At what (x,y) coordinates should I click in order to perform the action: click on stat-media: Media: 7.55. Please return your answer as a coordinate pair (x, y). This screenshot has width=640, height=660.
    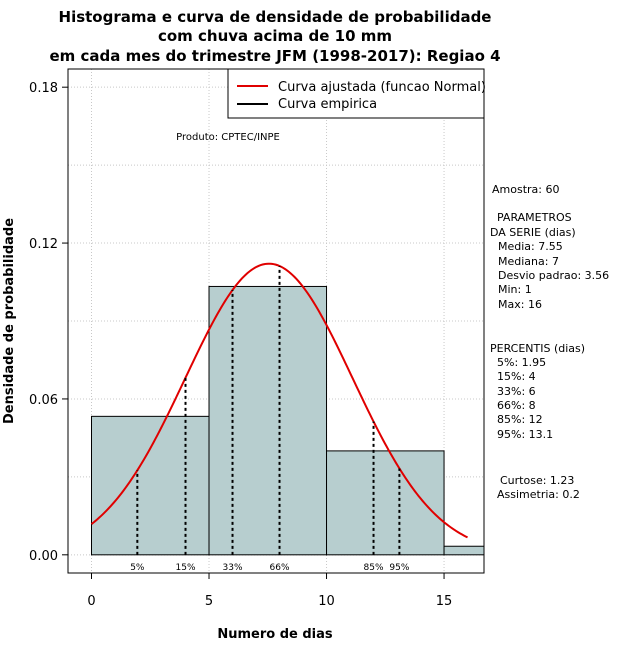
    Looking at the image, I should click on (530, 246).